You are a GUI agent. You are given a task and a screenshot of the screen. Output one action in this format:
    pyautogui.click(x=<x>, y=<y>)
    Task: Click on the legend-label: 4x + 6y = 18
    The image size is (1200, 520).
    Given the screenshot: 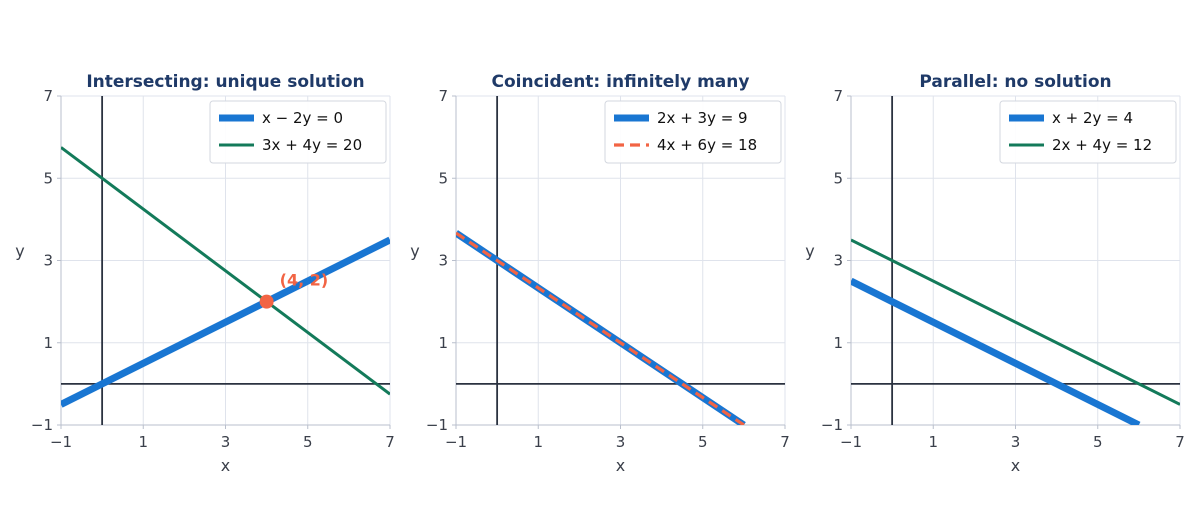 What is the action you would take?
    pyautogui.click(x=707, y=145)
    